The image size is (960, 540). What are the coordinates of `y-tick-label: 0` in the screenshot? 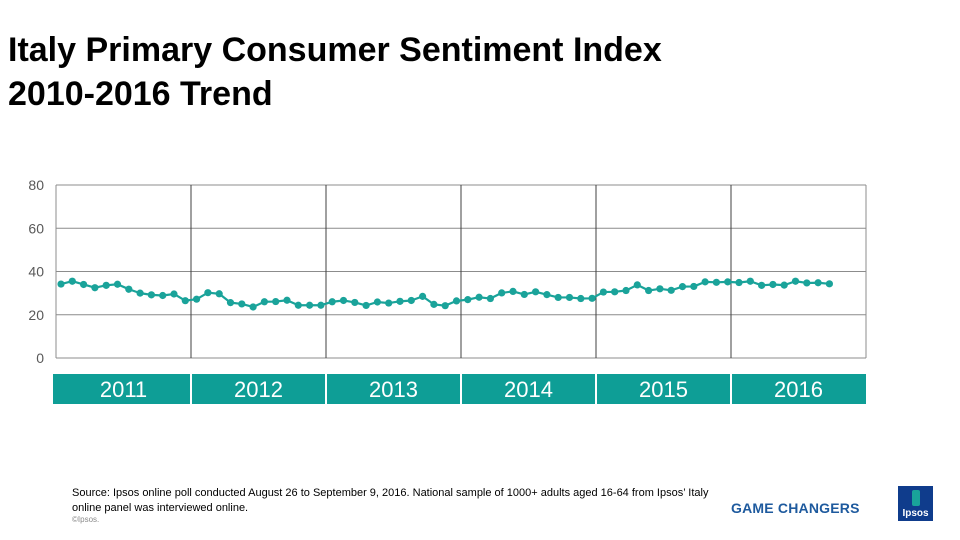 It's located at (40, 358).